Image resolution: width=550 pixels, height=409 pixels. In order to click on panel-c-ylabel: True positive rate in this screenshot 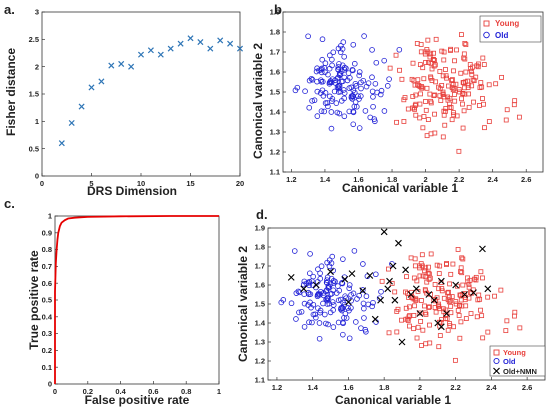, I will do `click(34, 300)`.